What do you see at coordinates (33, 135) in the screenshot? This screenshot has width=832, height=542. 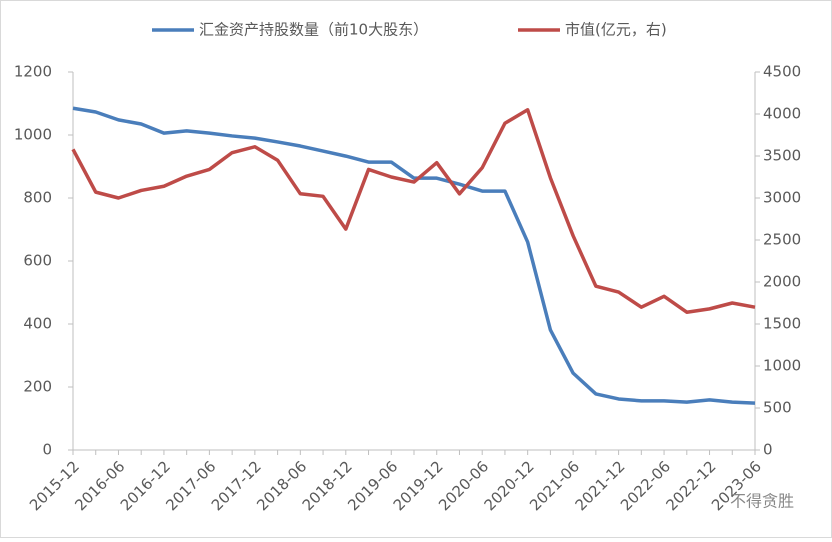 I see `y-tick-label: 1000` at bounding box center [33, 135].